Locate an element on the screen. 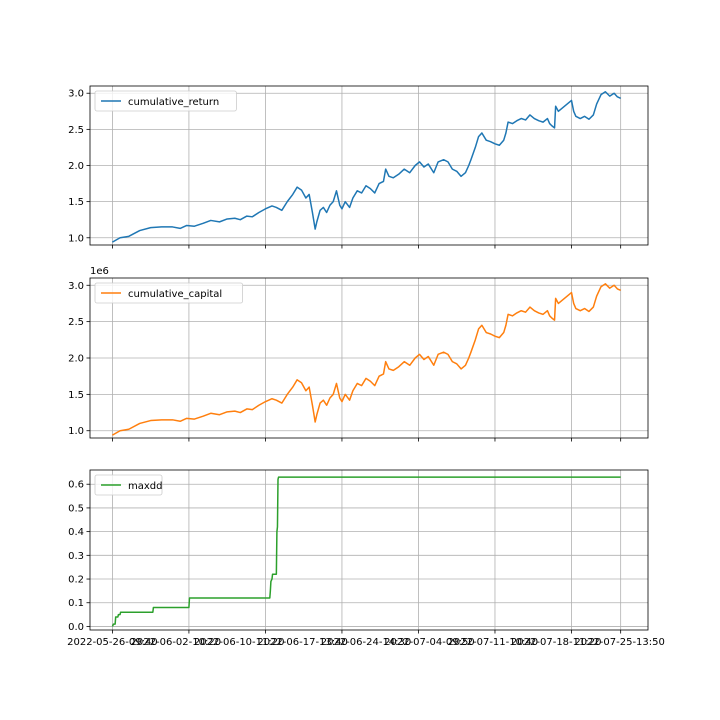 The height and width of the screenshot is (720, 720). y-tick-label: 0.0 is located at coordinates (76, 627).